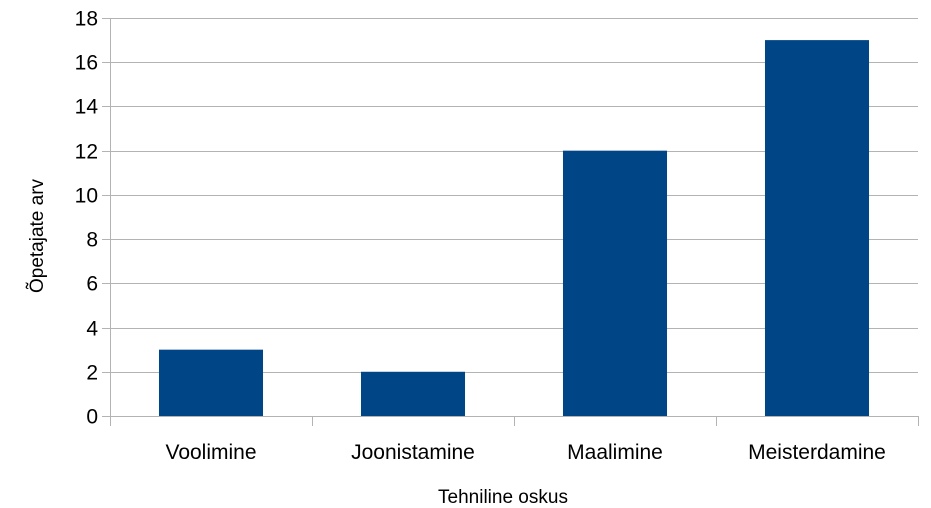 The image size is (931, 508). I want to click on y-tick-label: 14, so click(87, 107).